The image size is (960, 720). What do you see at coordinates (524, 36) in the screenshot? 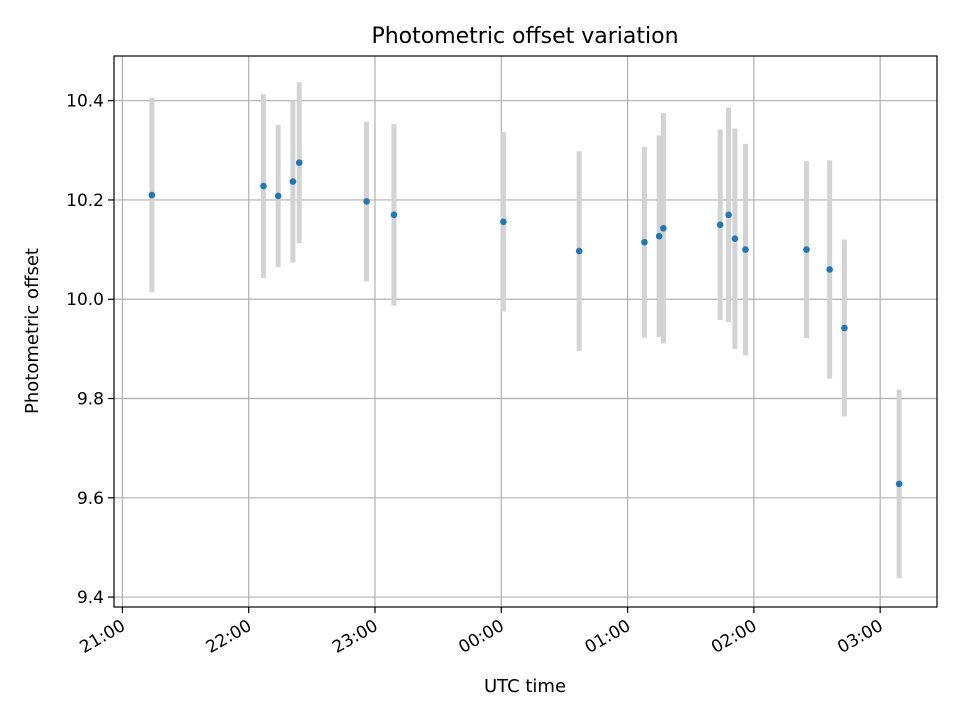
I see `chart-title: Photometric offset variation` at bounding box center [524, 36].